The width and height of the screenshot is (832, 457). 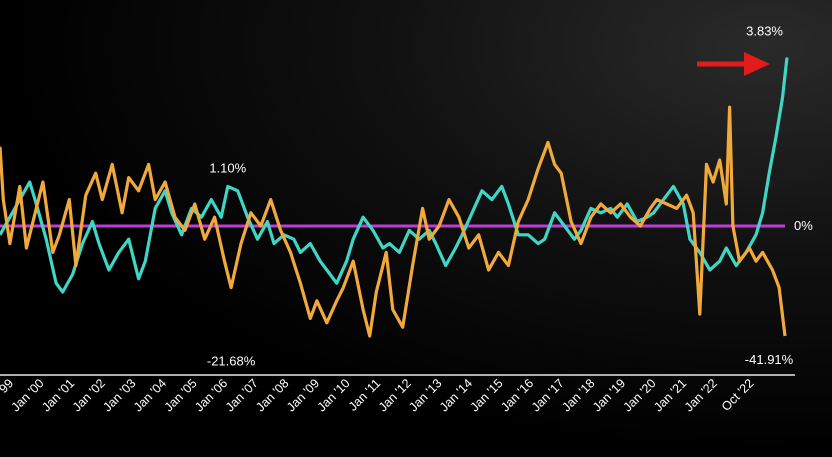 I want to click on x-tick-label: Jan '22, so click(x=701, y=395).